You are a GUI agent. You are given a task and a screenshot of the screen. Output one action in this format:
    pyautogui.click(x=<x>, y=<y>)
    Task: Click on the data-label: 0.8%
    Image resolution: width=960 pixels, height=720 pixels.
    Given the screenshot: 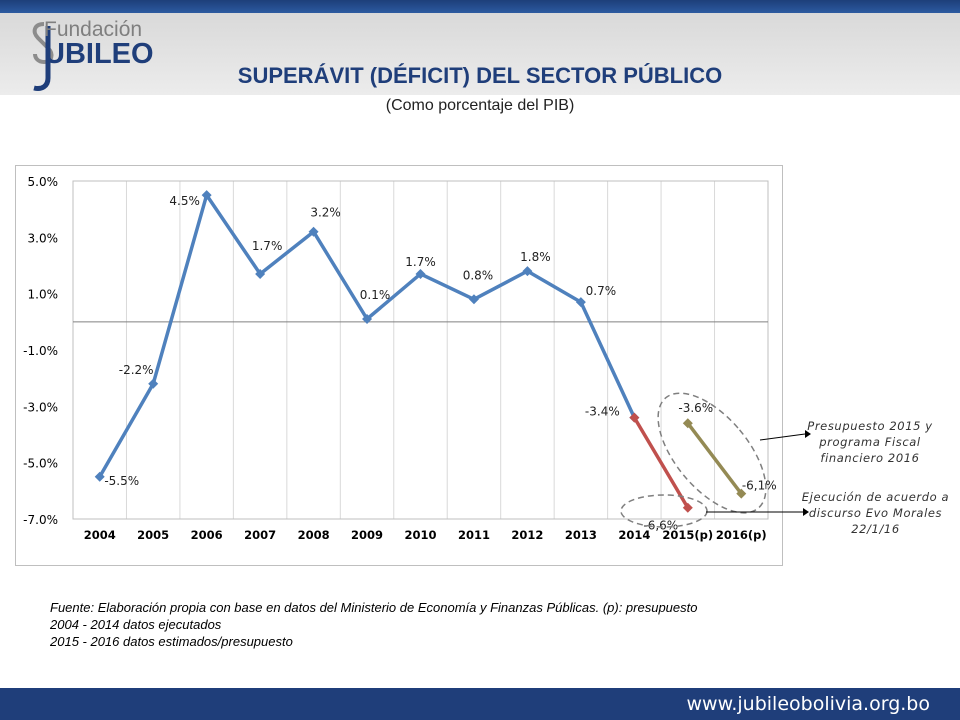 What is the action you would take?
    pyautogui.click(x=478, y=275)
    